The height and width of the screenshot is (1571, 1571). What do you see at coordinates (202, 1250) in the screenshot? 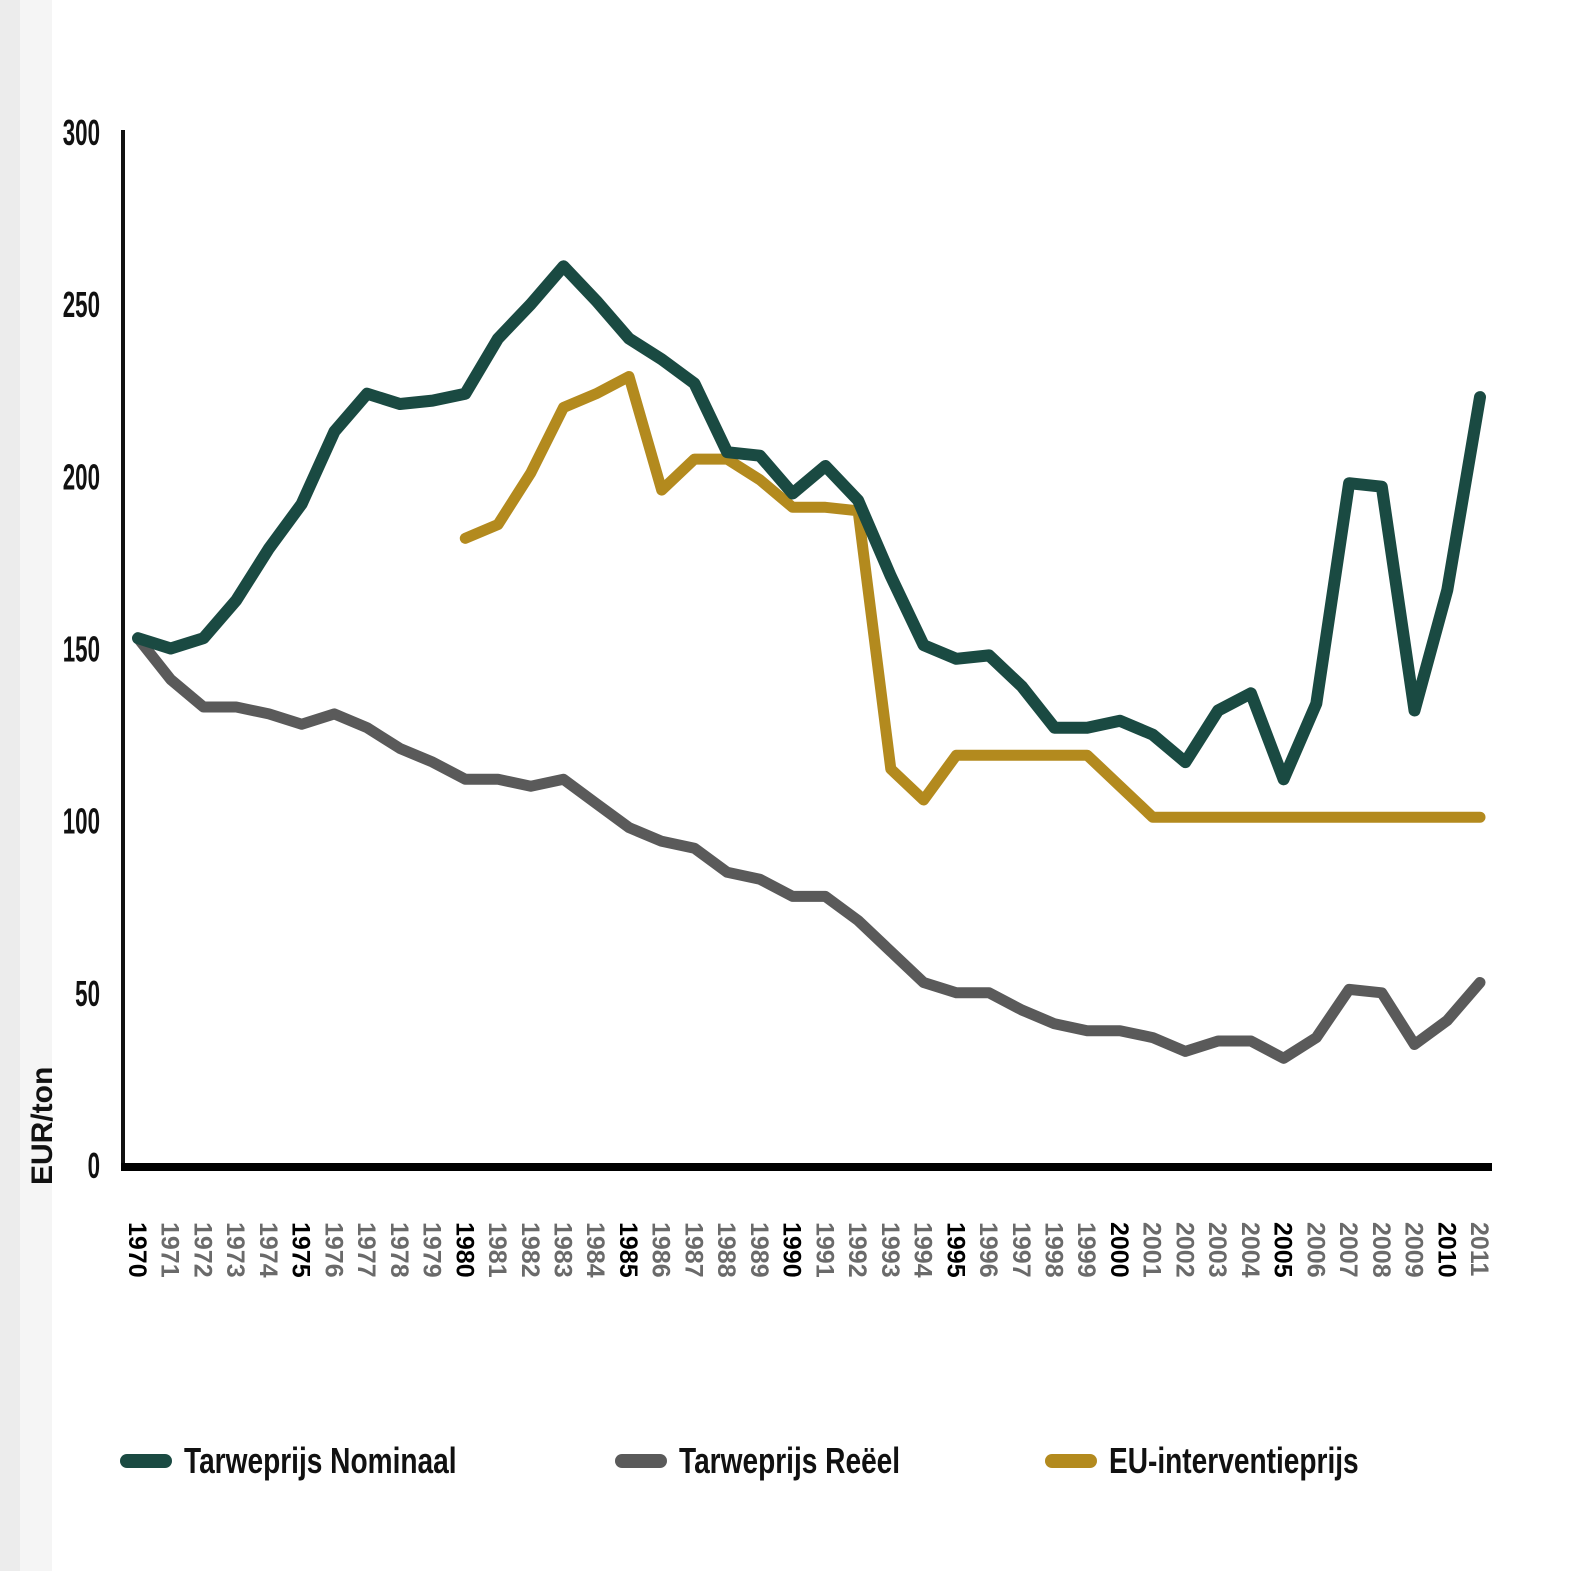
I see `x-tick-label: 1972` at bounding box center [202, 1250].